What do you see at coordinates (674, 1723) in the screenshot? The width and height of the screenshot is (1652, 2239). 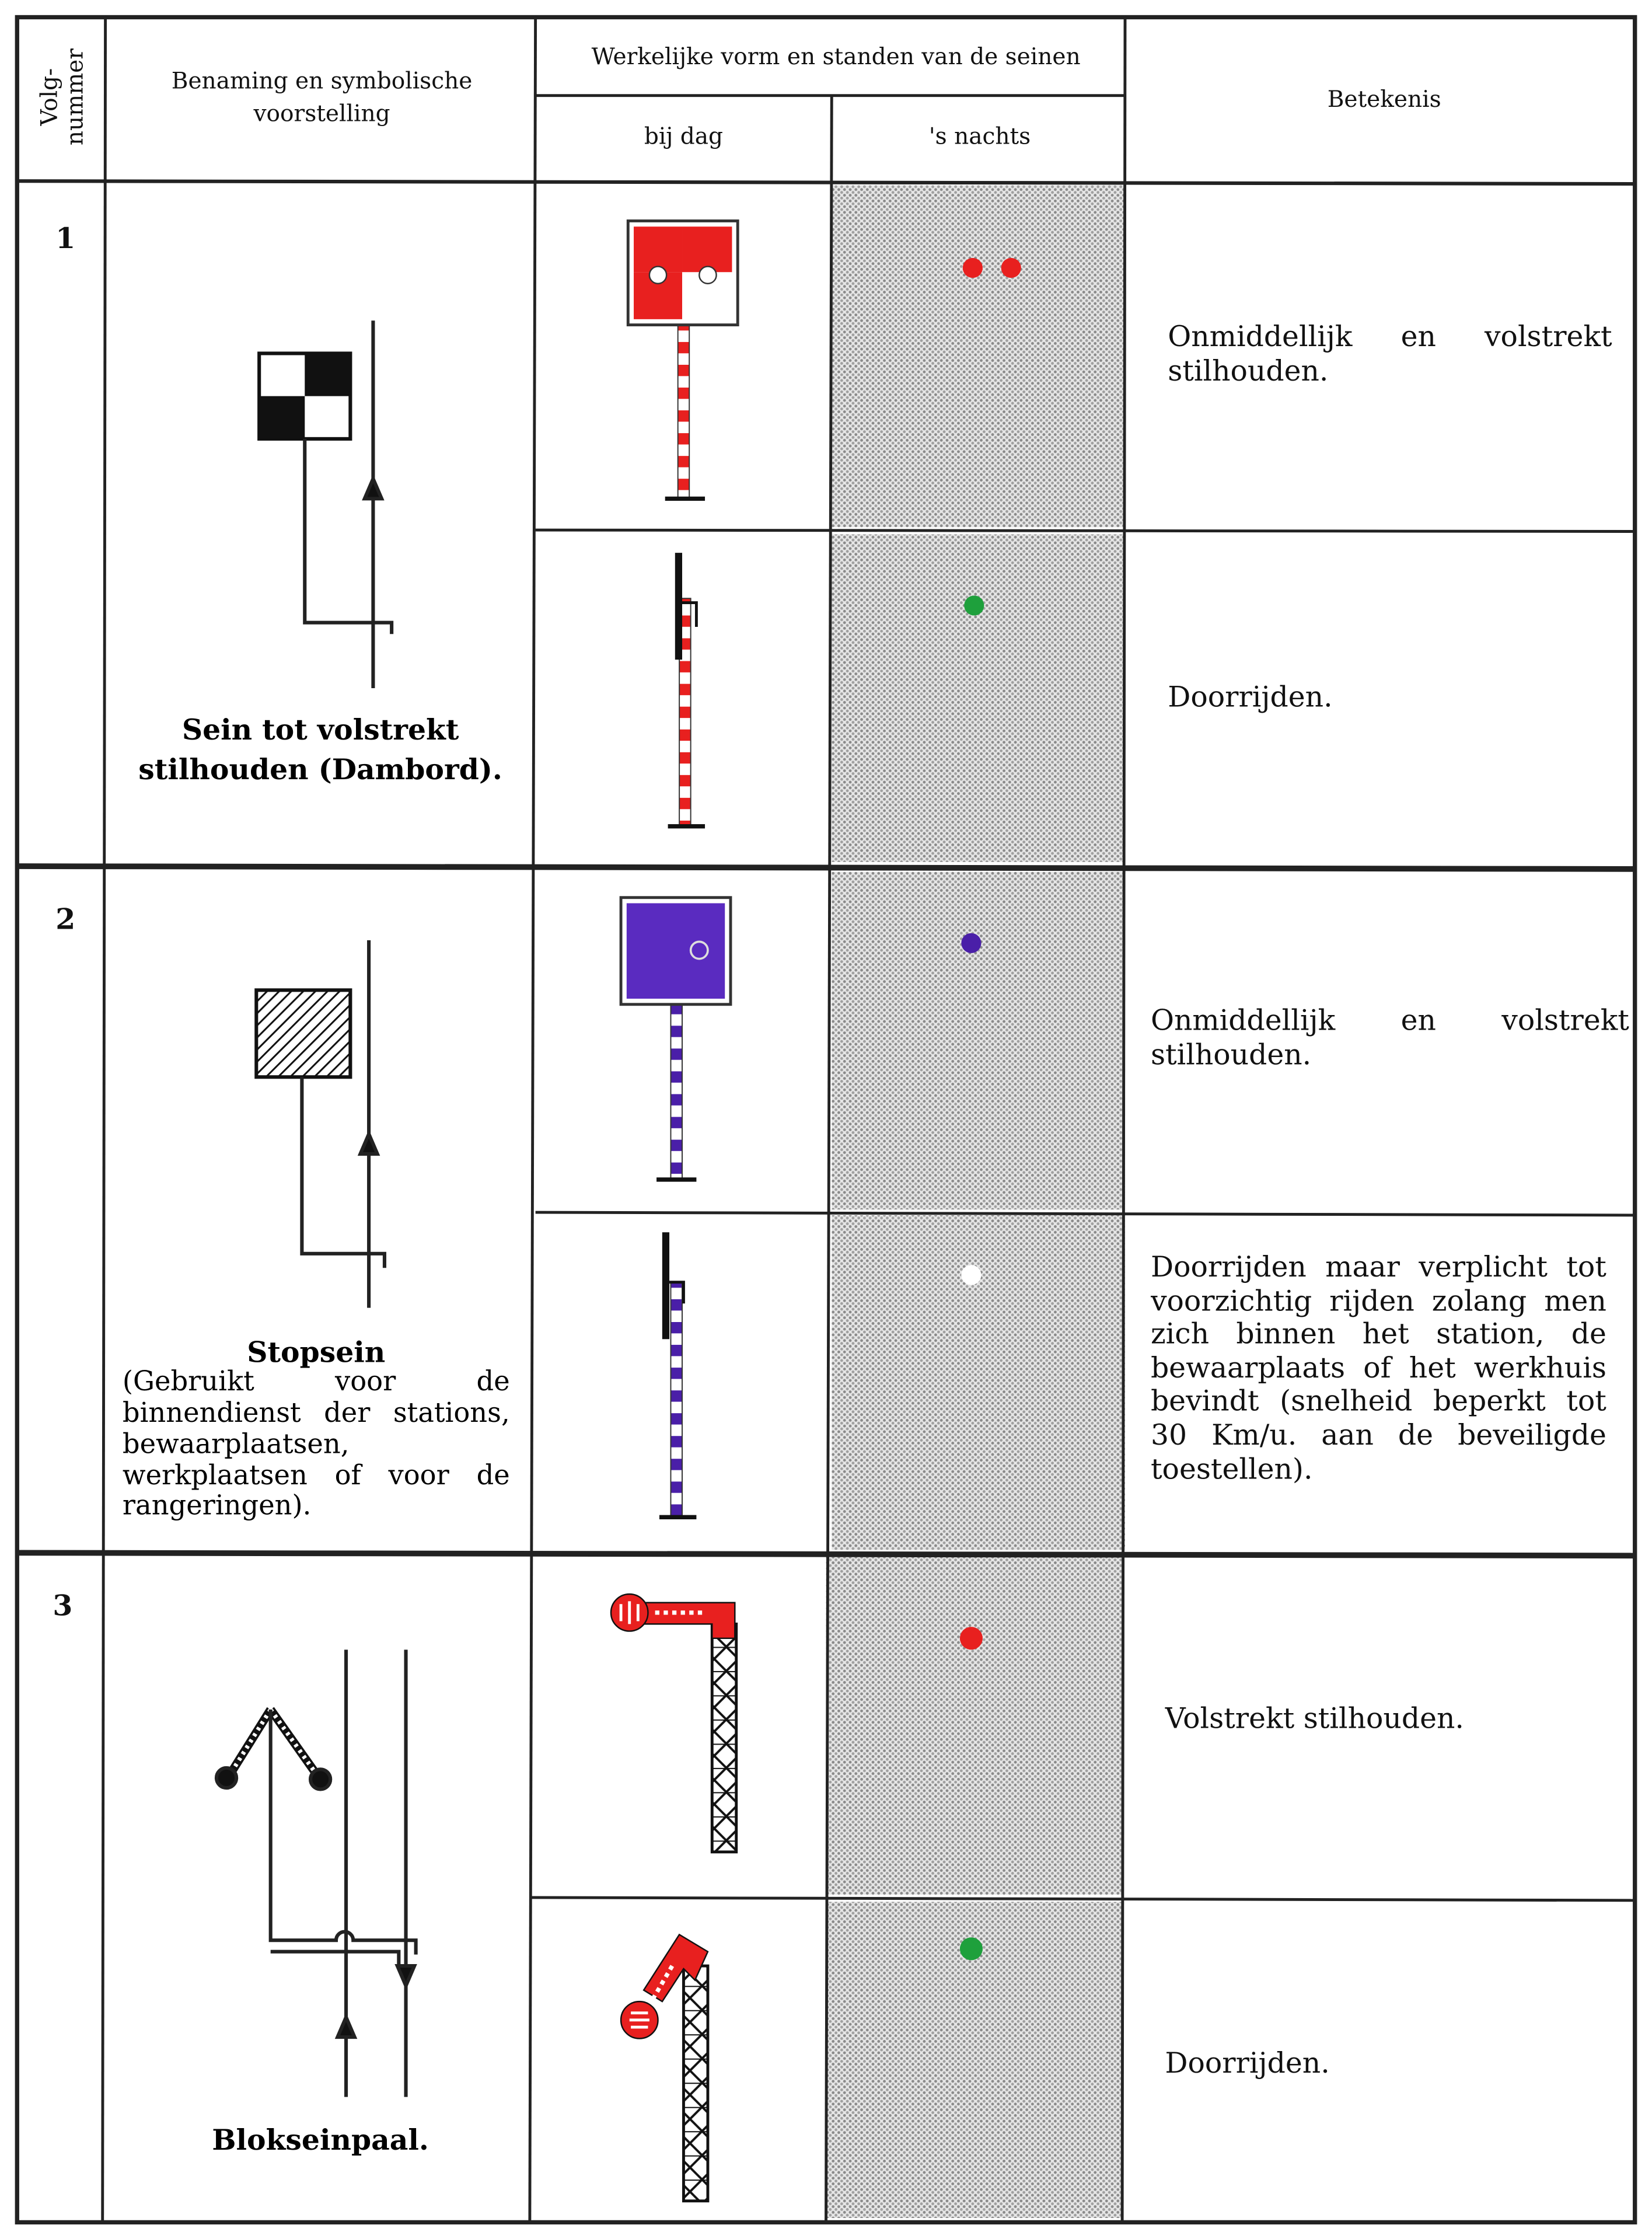 I see `day-semaphore-stop` at bounding box center [674, 1723].